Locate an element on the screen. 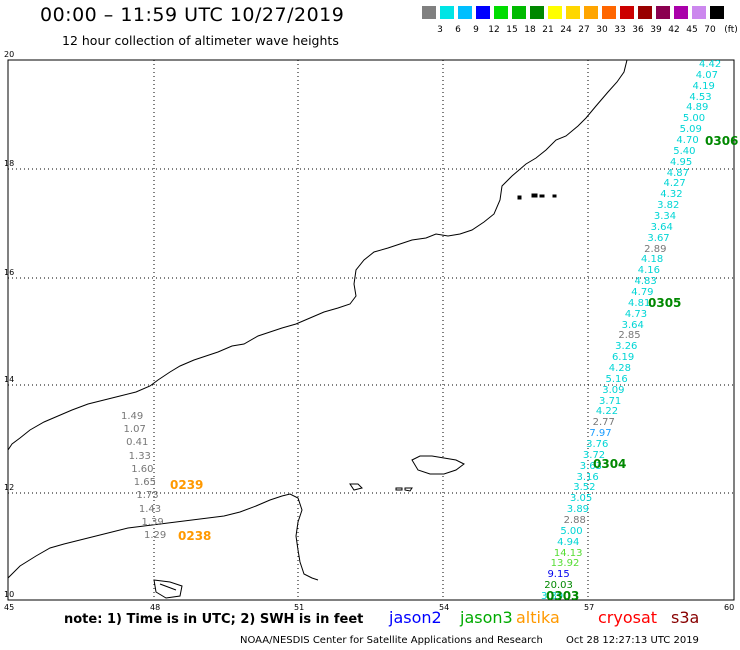 This screenshot has width=740, height=650. latitude-tick: 14 is located at coordinates (9, 379).